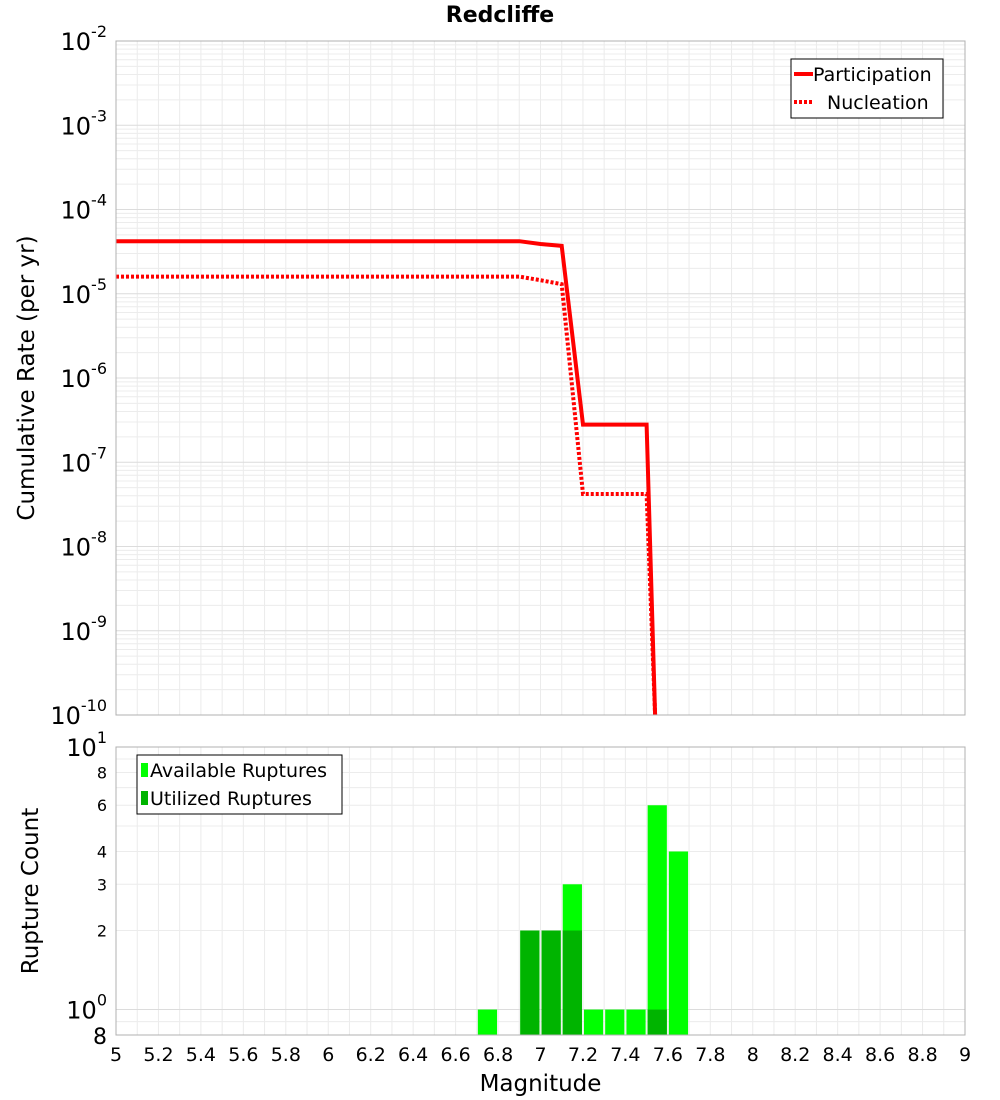 The image size is (1000, 1100). Describe the element at coordinates (922, 1055) in the screenshot. I see `magnitude-x-tick-label: 8.8` at that location.